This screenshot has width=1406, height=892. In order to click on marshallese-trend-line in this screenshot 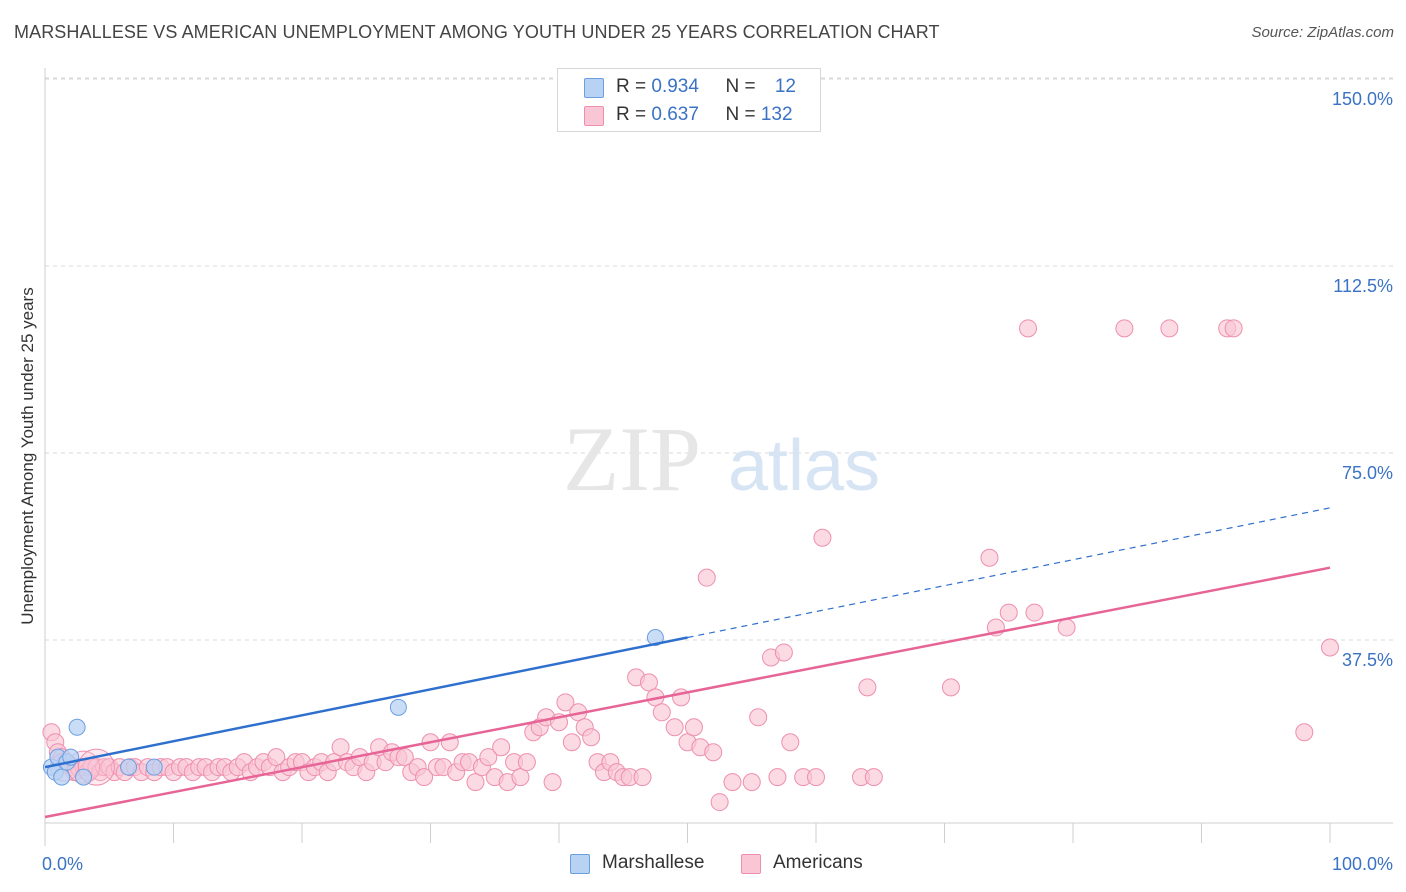, I will do `click(366, 702)`.